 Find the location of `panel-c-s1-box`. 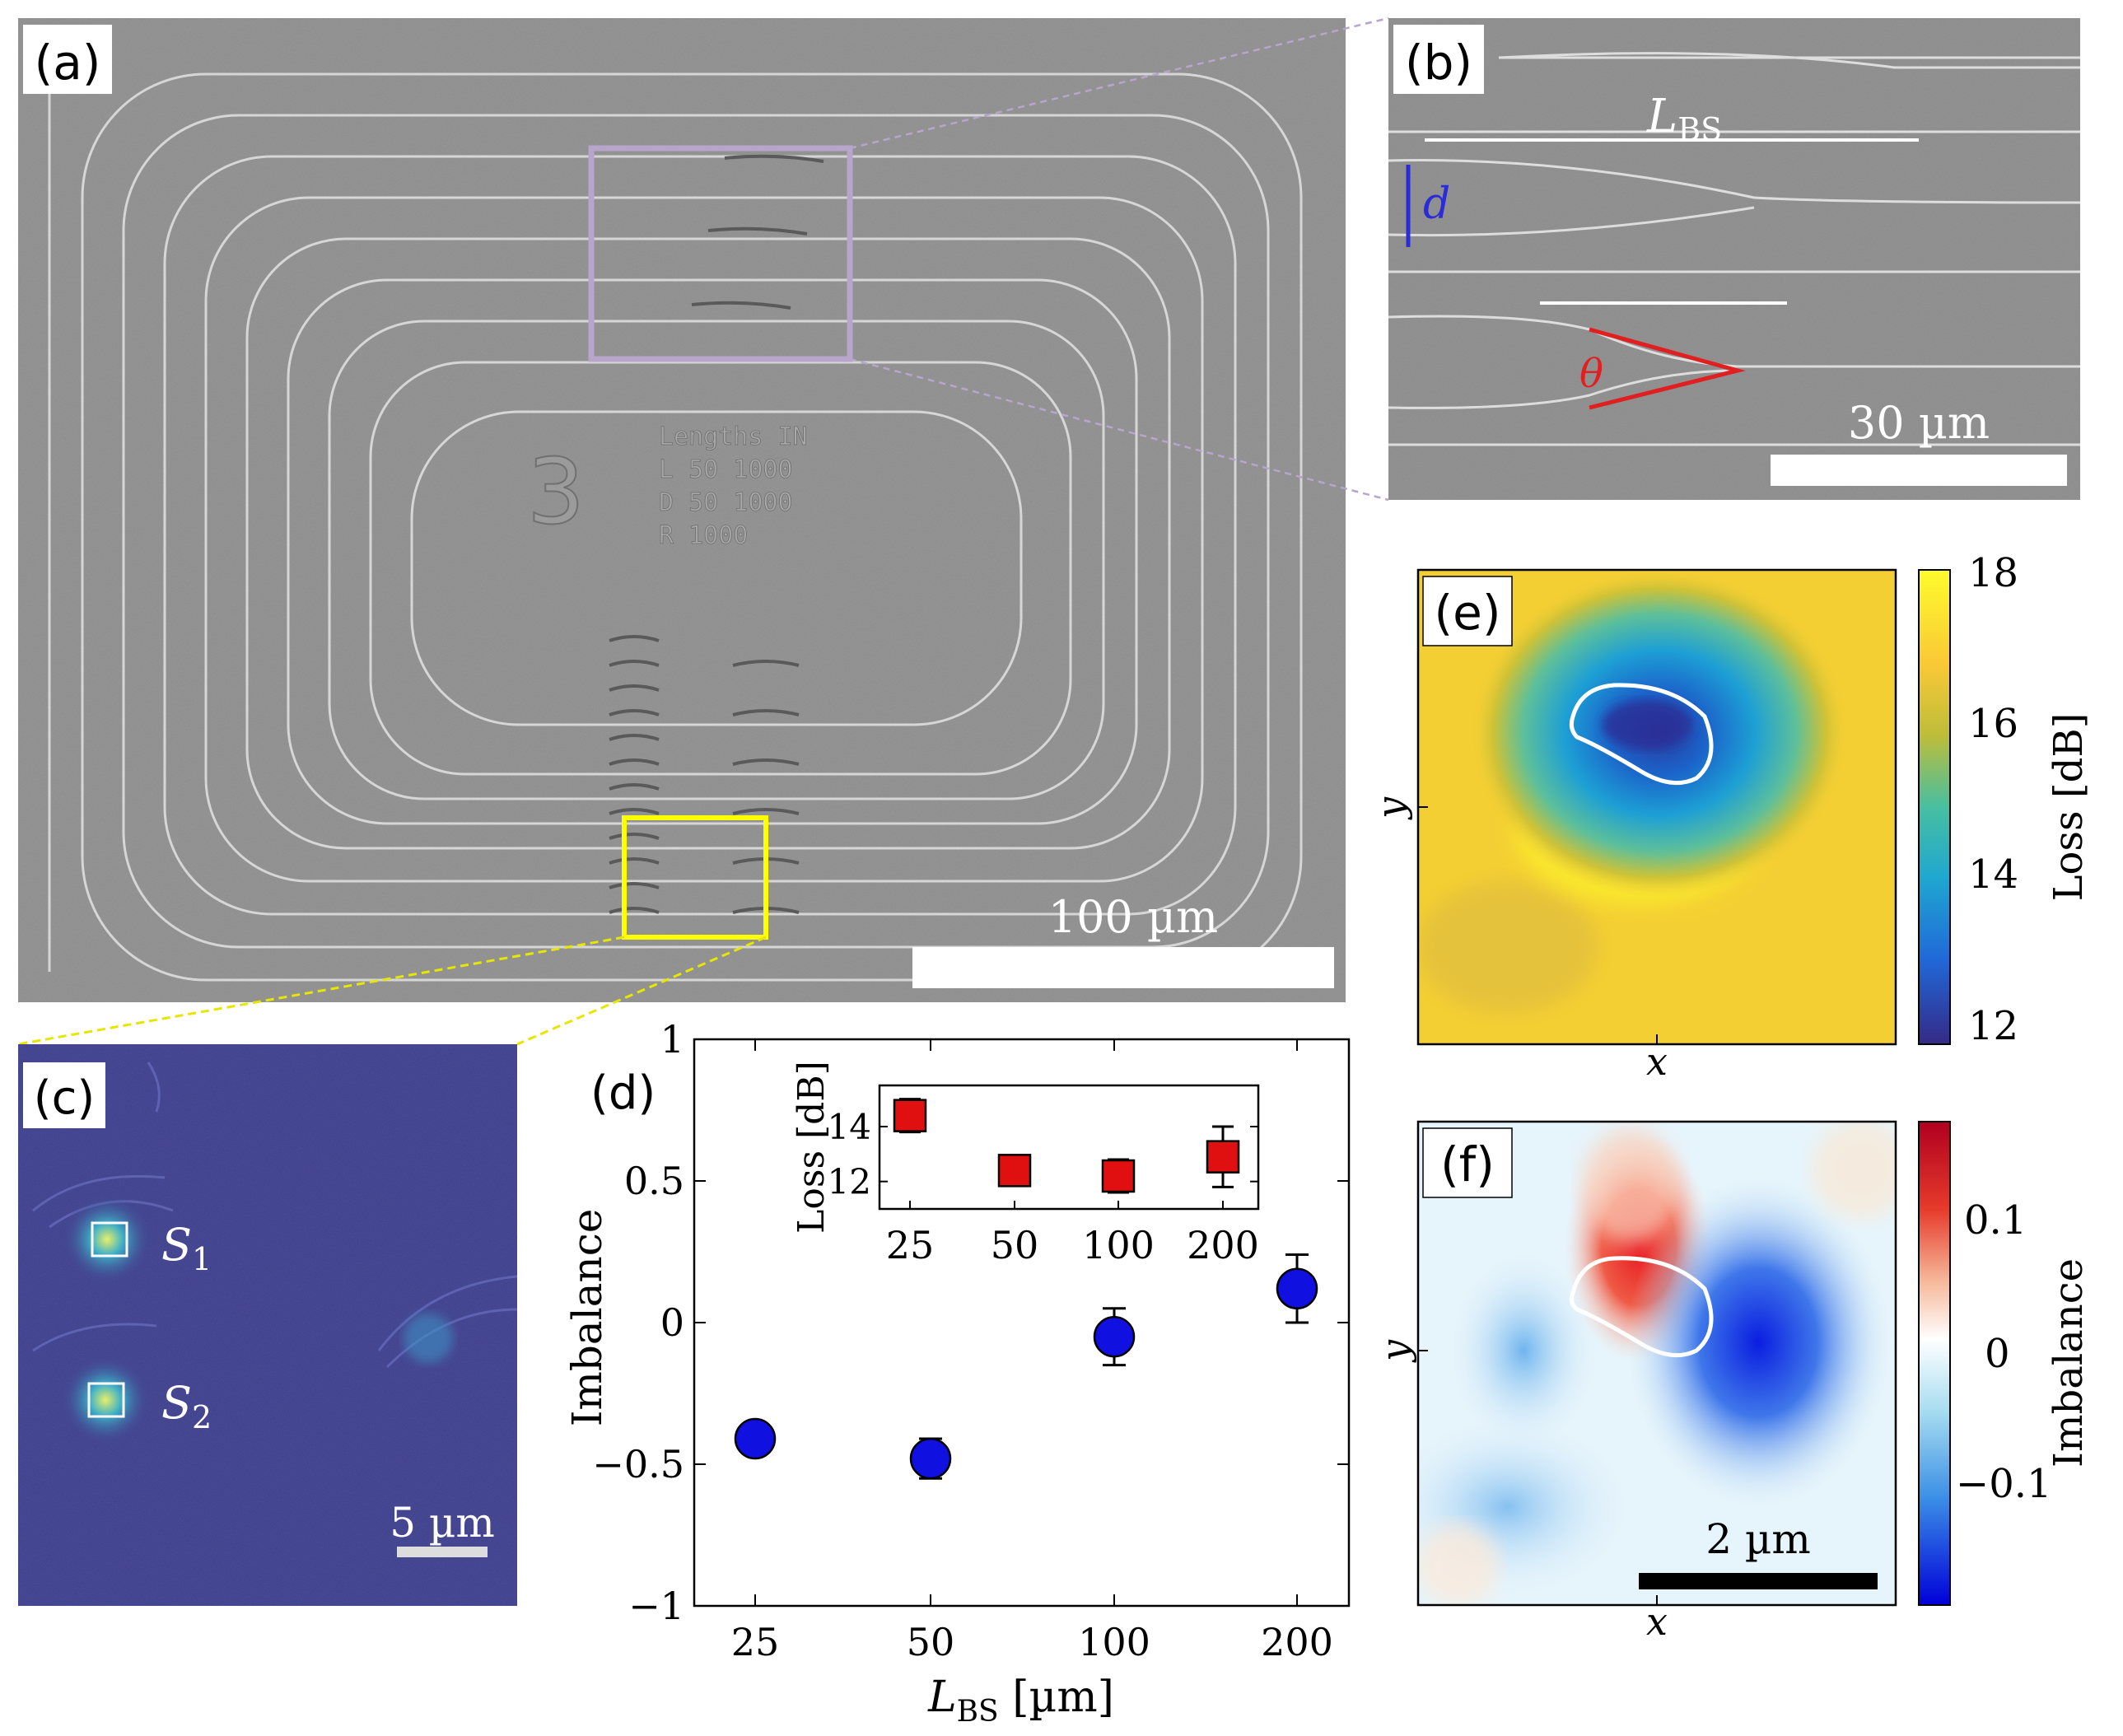

panel-c-s1-box is located at coordinates (109, 1239).